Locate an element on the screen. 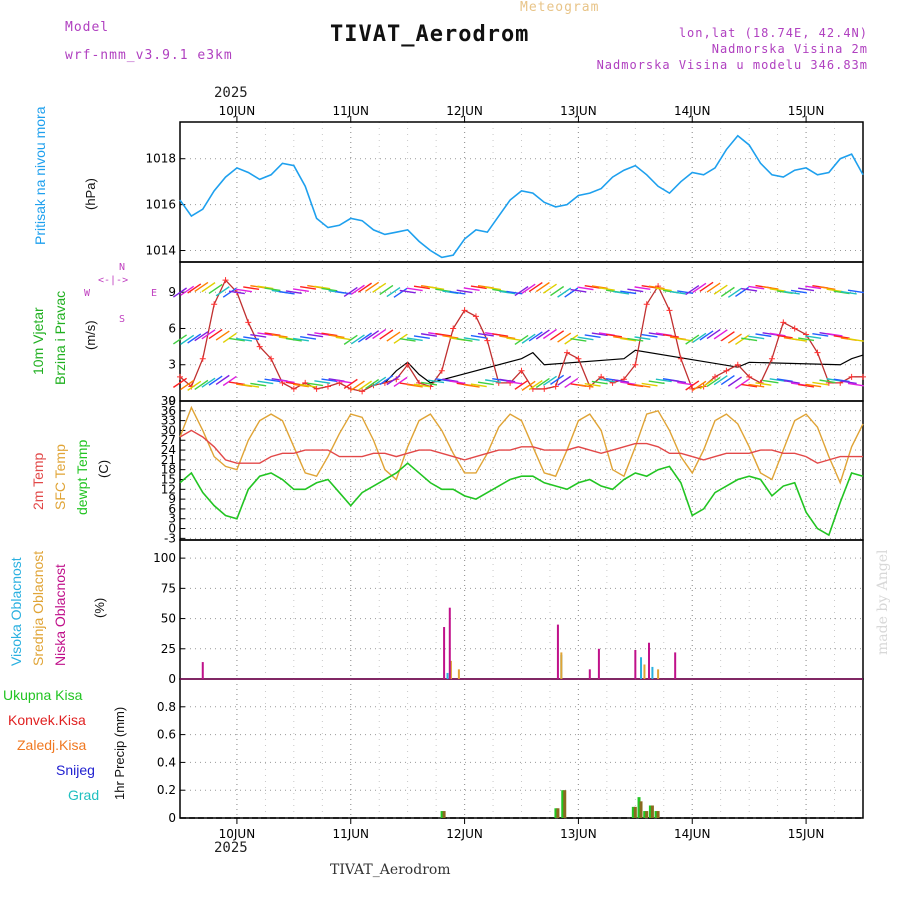  model-label: Model is located at coordinates (87, 27).